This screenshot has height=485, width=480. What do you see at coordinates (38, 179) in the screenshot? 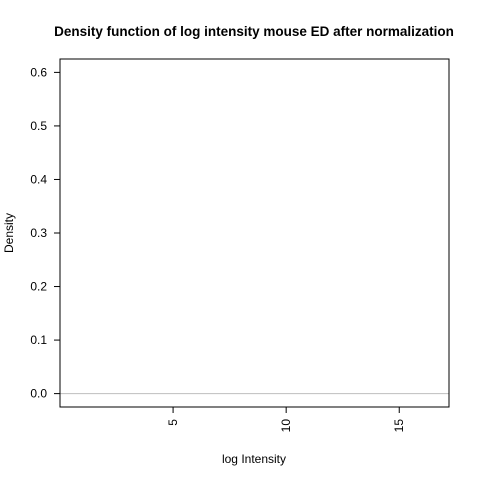
I see `y-tick-label: 0.4` at bounding box center [38, 179].